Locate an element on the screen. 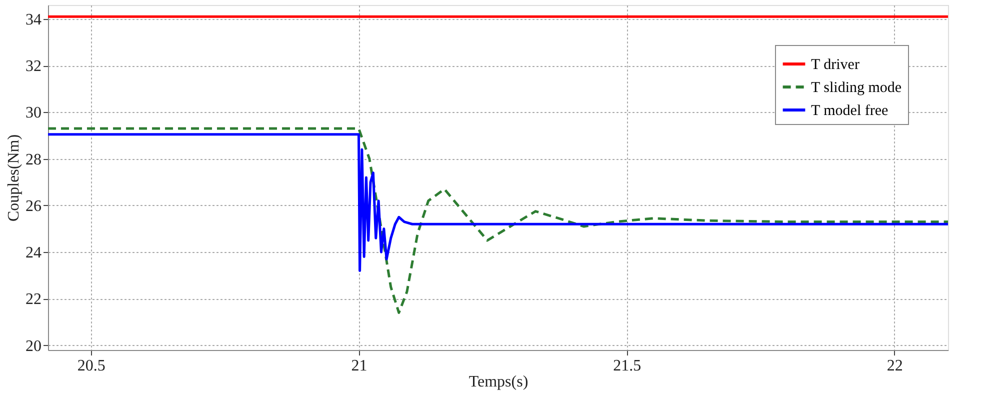 This screenshot has height=409, width=994. x-tick-label: 22 is located at coordinates (894, 366).